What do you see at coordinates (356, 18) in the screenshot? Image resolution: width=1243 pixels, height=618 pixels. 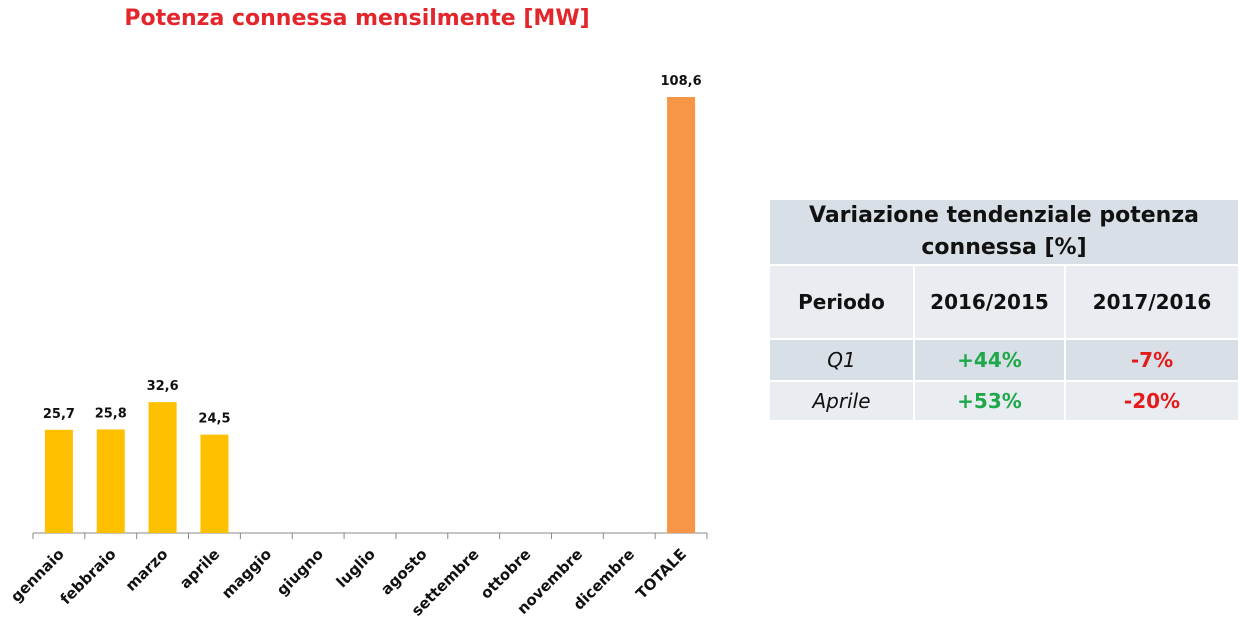 I see `chart-title: Potenza connessa mensilmente [MW]` at bounding box center [356, 18].